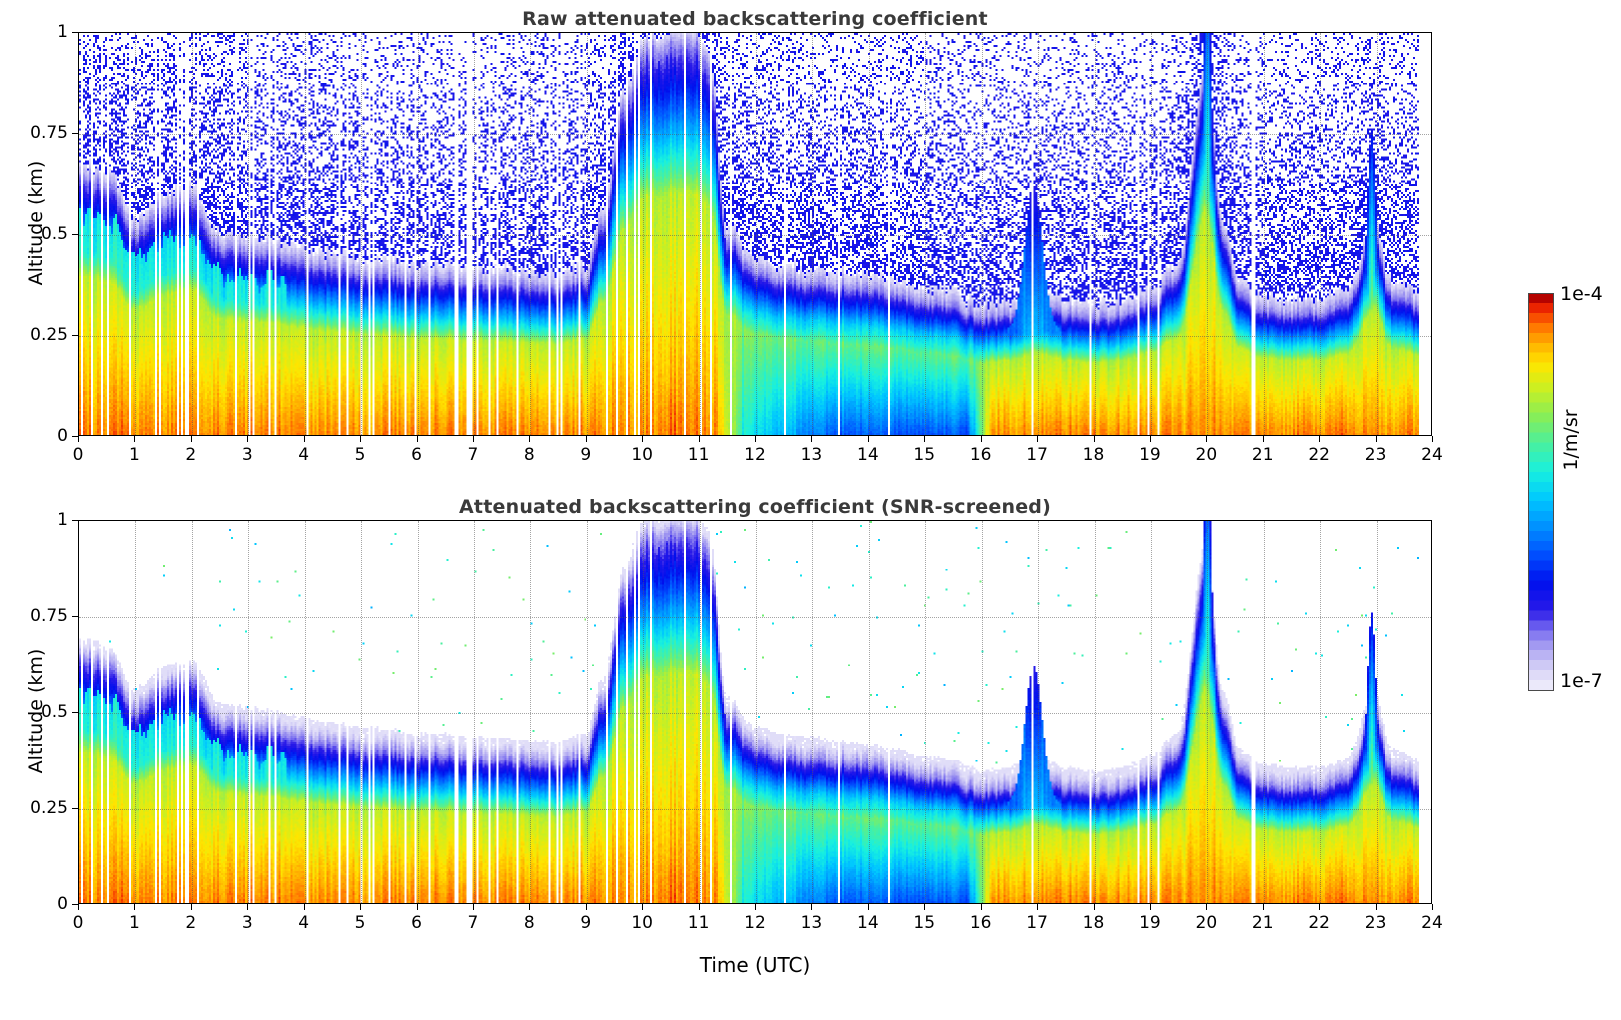 The image size is (1621, 1020). Describe the element at coordinates (54, 234) in the screenshot. I see `y-tick-label: 0.5` at that location.